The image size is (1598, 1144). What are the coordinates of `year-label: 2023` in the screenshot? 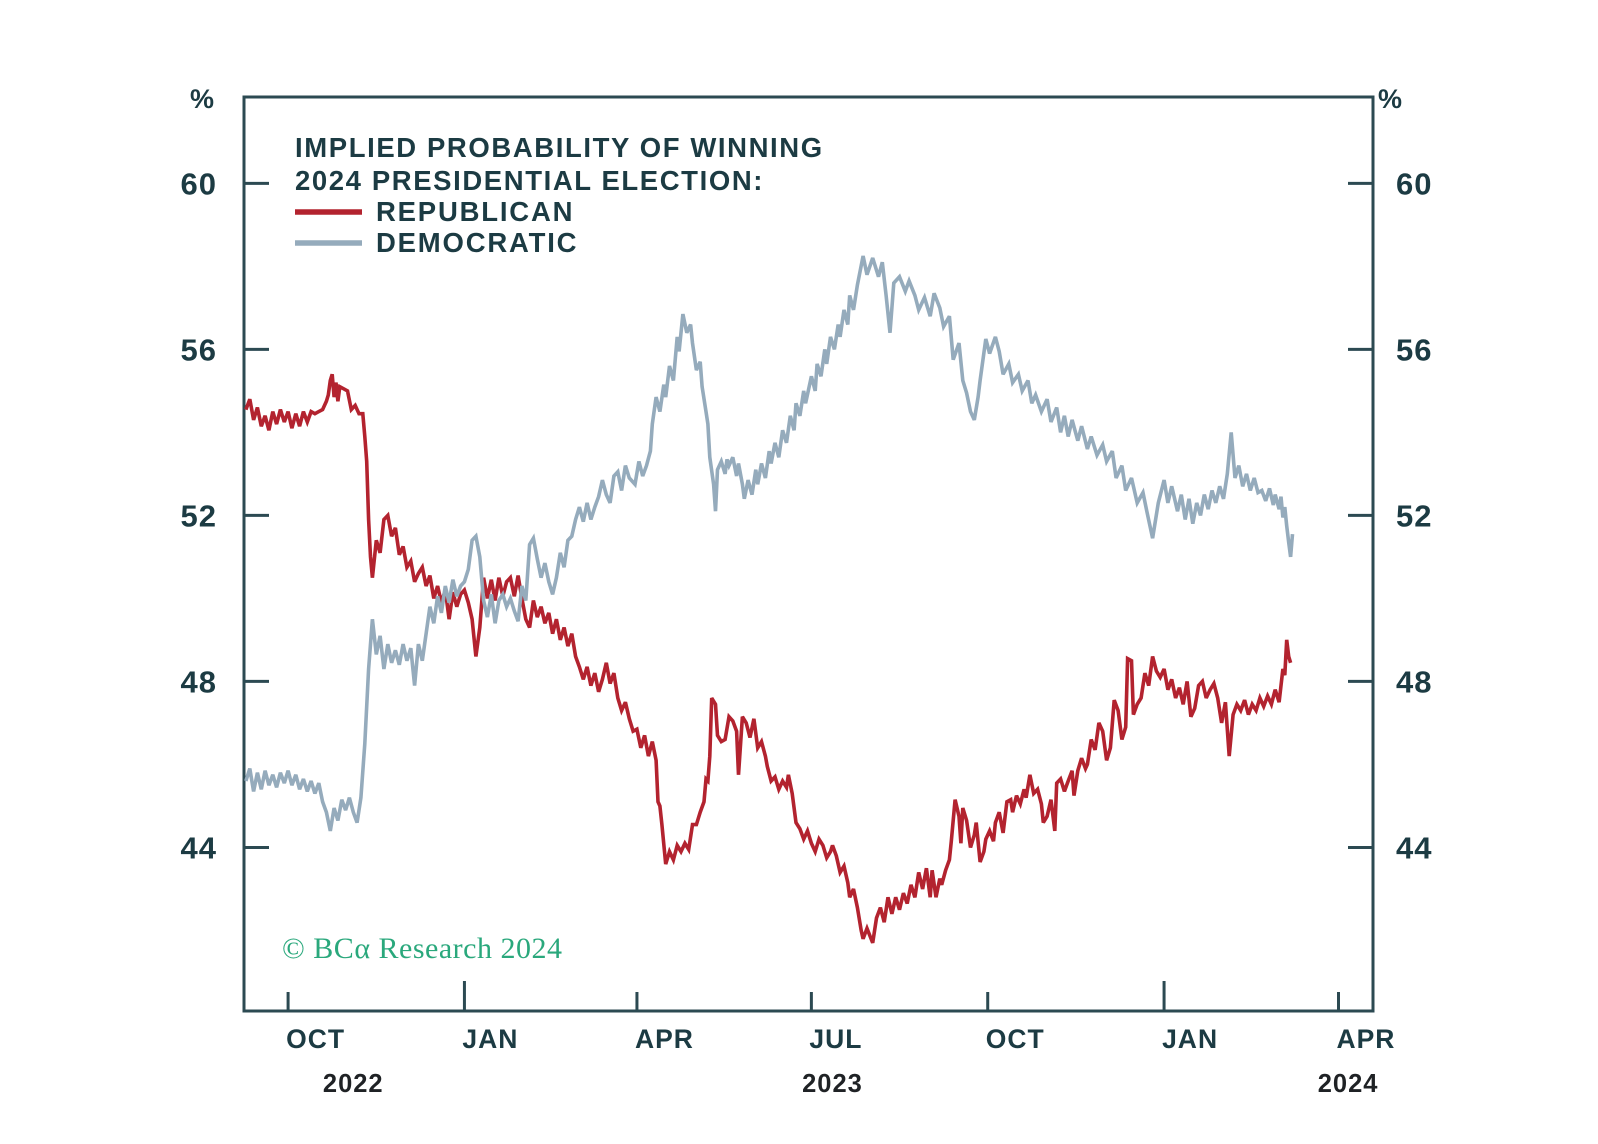 It's located at (832, 1084).